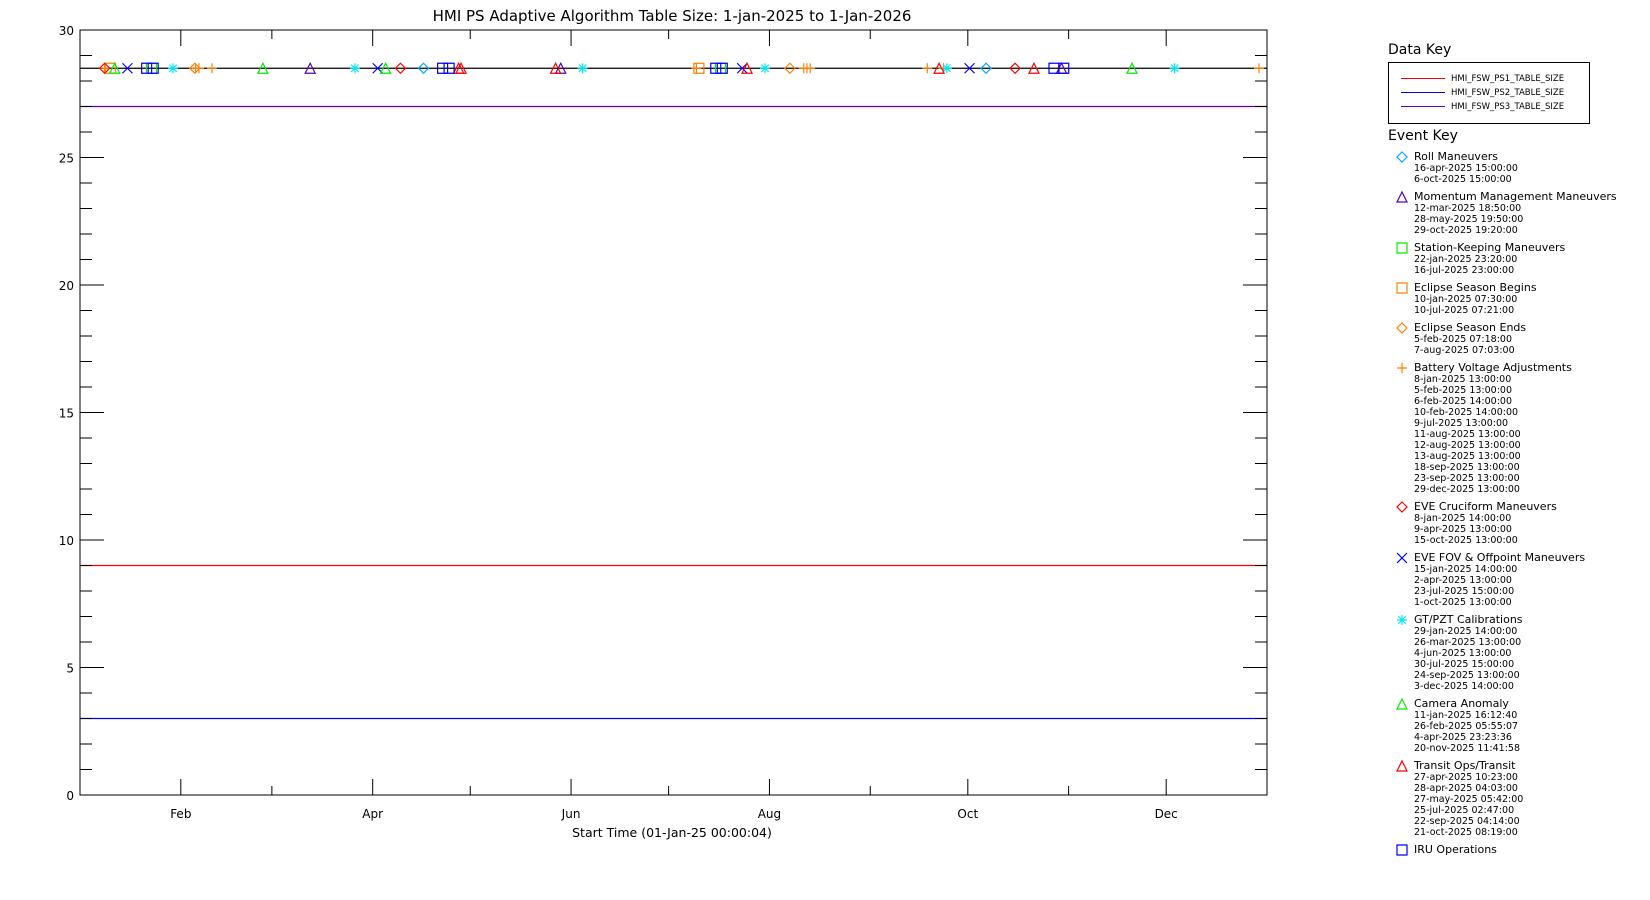 The image size is (1650, 900). What do you see at coordinates (1508, 107) in the screenshot?
I see `data-key-label: HMI_FSW_PS3_TABLE_SIZE` at bounding box center [1508, 107].